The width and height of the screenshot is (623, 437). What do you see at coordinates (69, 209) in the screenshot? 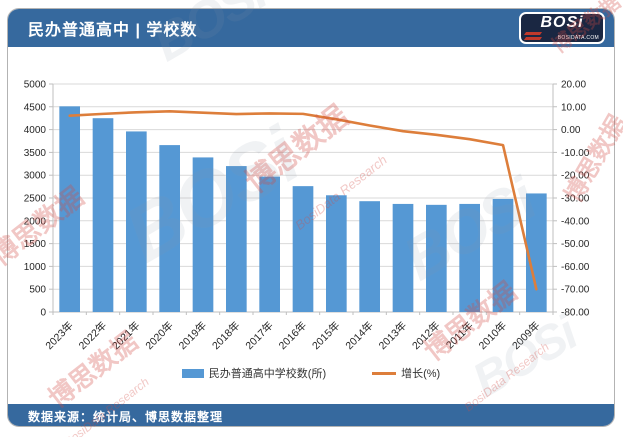
I see `bar-2023年` at bounding box center [69, 209].